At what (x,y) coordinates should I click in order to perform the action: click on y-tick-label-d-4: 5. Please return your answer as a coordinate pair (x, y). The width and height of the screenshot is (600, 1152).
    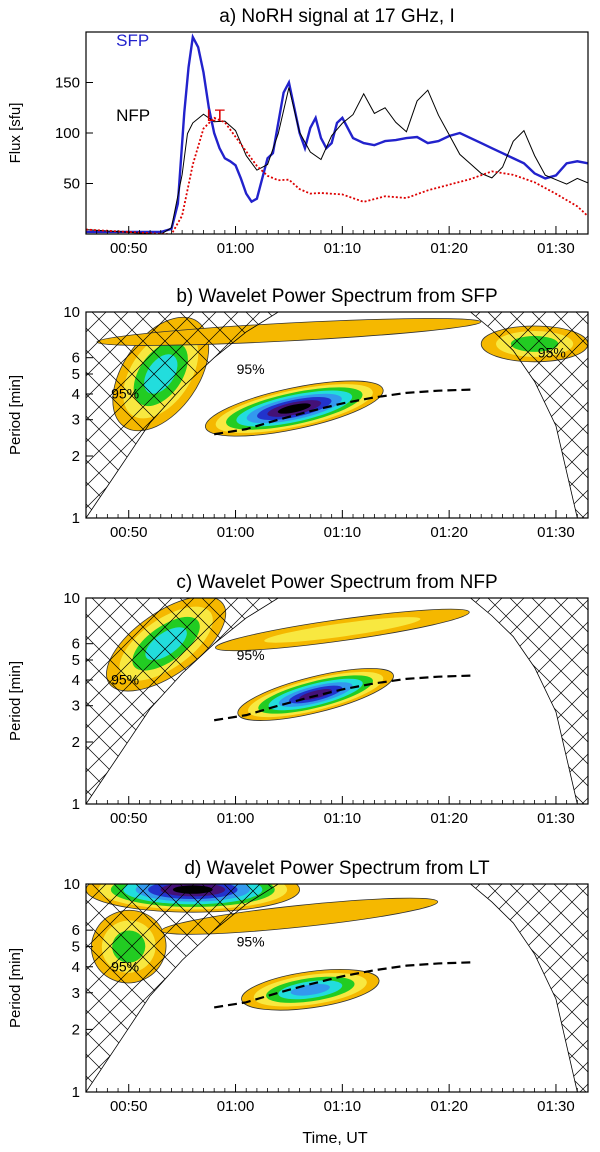
    Looking at the image, I should click on (76, 947).